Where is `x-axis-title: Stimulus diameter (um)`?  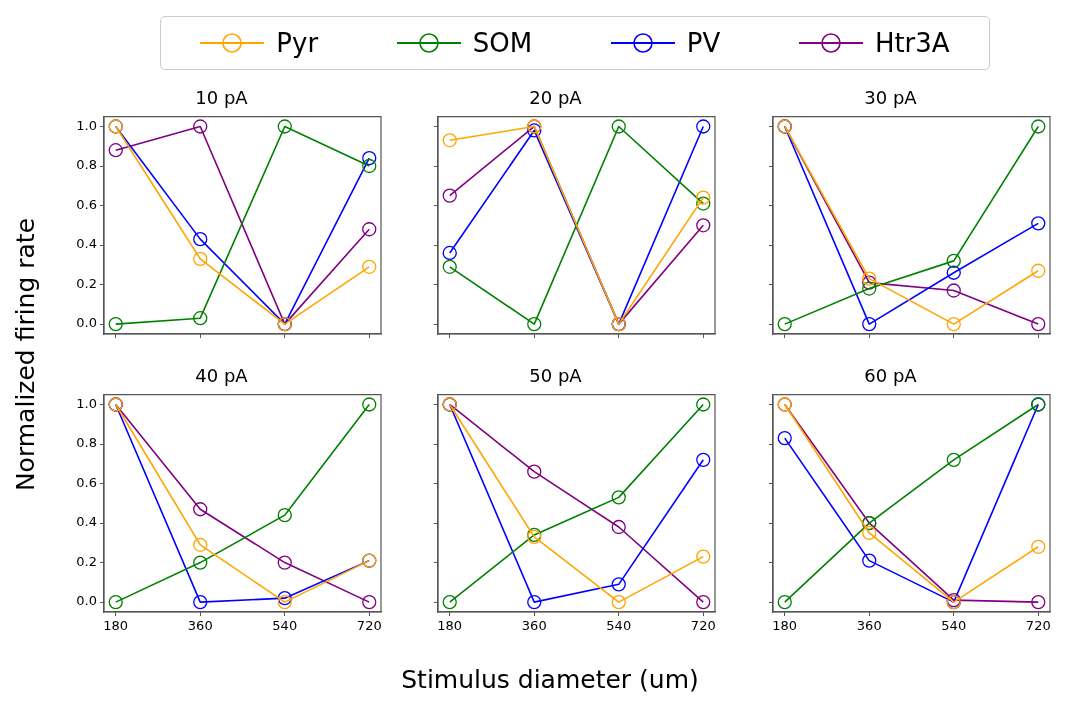
x-axis-title: Stimulus diameter (um) is located at coordinates (550, 679).